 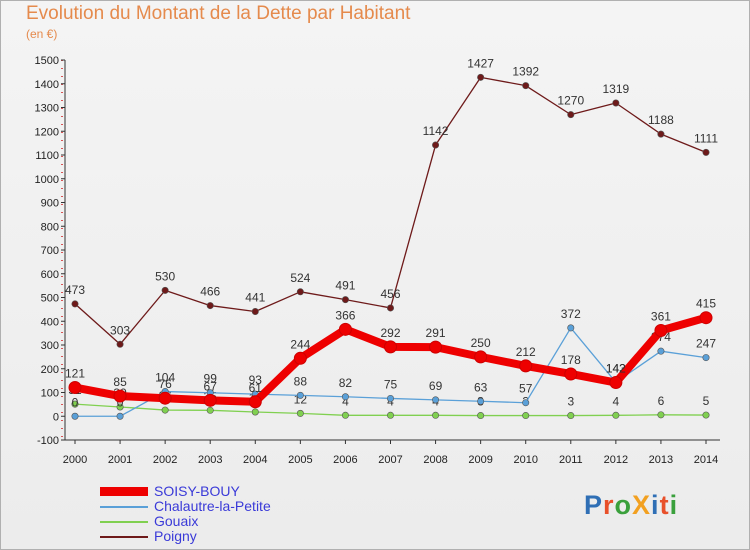 I want to click on x-tick-label: 2004, so click(x=255, y=460).